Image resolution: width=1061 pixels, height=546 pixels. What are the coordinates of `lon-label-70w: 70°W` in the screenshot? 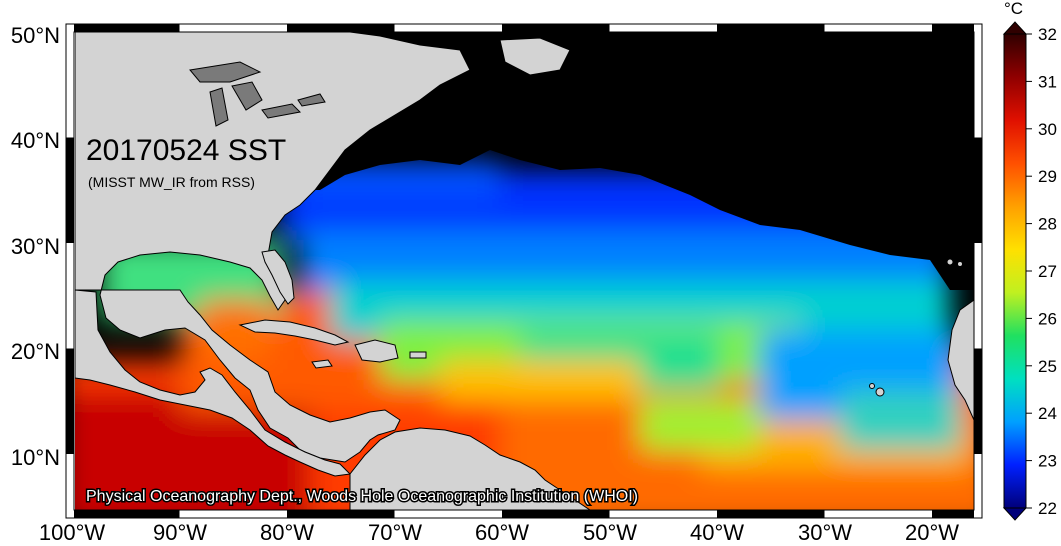 It's located at (395, 532).